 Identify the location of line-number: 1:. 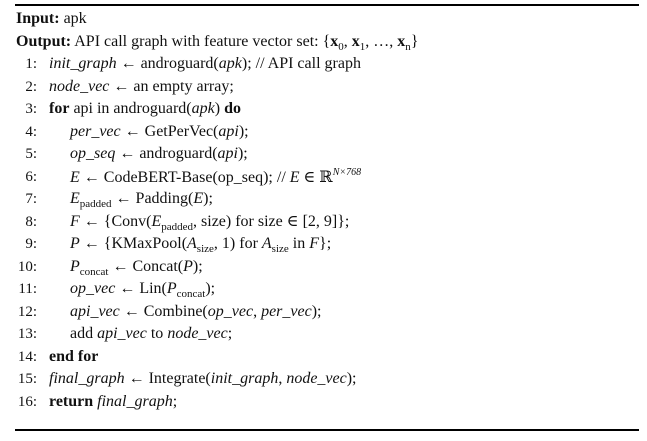
(31, 64).